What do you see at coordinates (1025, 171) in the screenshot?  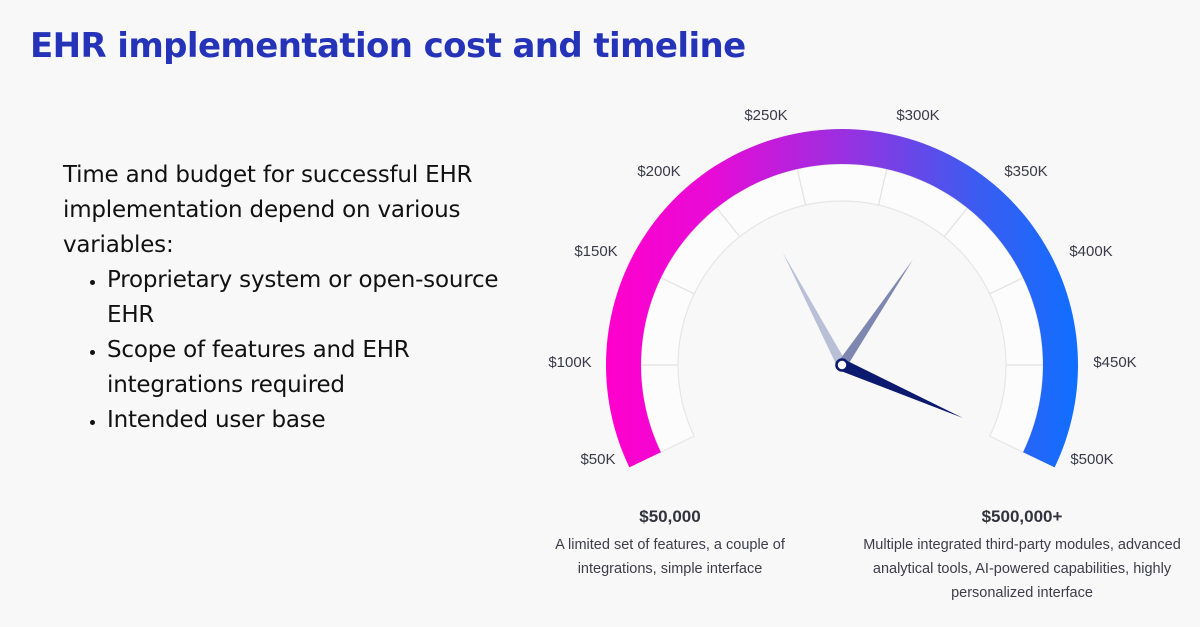 I see `gauge-tick-label: $350K` at bounding box center [1025, 171].